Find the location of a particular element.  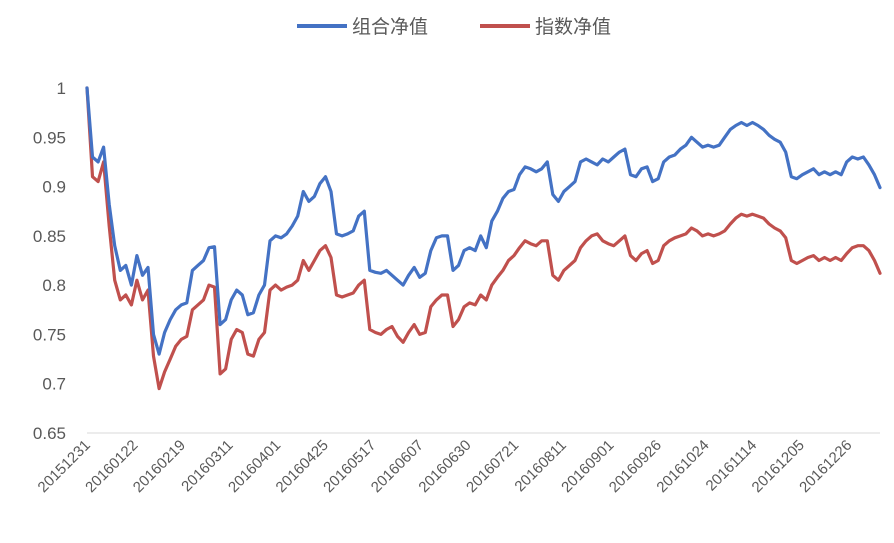

y-tick-label: 0.75 is located at coordinates (49, 334).